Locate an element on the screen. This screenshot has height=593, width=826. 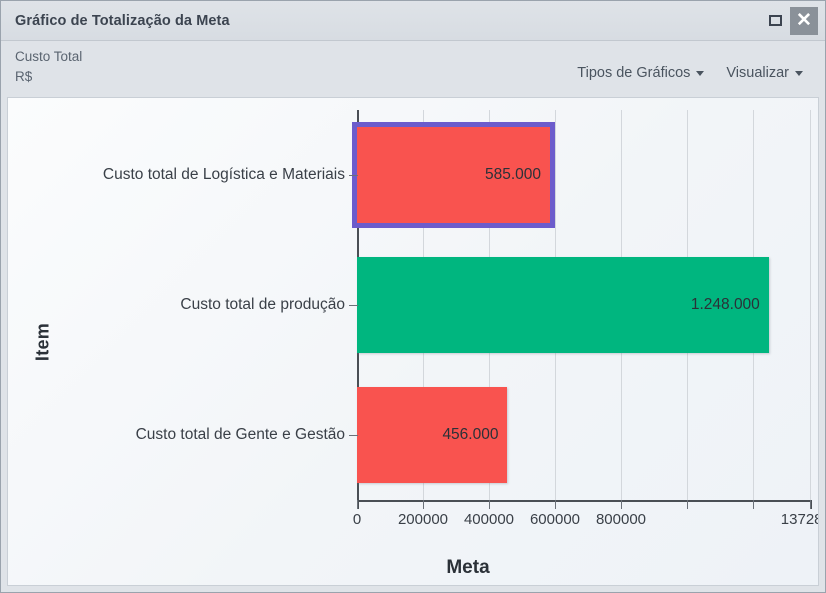
x-axis-tick-label: 400000 is located at coordinates (489, 519).